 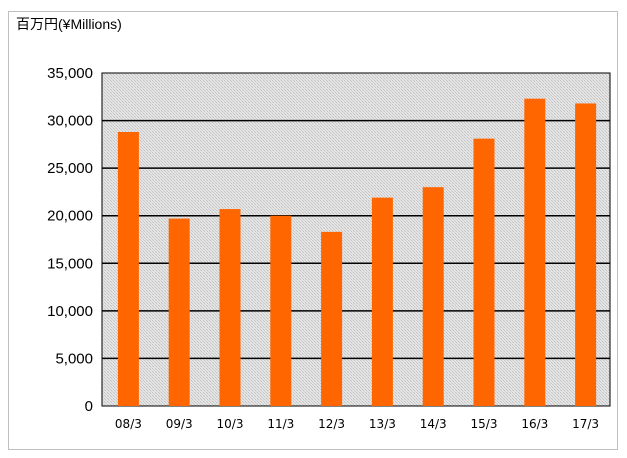 What do you see at coordinates (70, 73) in the screenshot?
I see `y-tick-label: 35,000` at bounding box center [70, 73].